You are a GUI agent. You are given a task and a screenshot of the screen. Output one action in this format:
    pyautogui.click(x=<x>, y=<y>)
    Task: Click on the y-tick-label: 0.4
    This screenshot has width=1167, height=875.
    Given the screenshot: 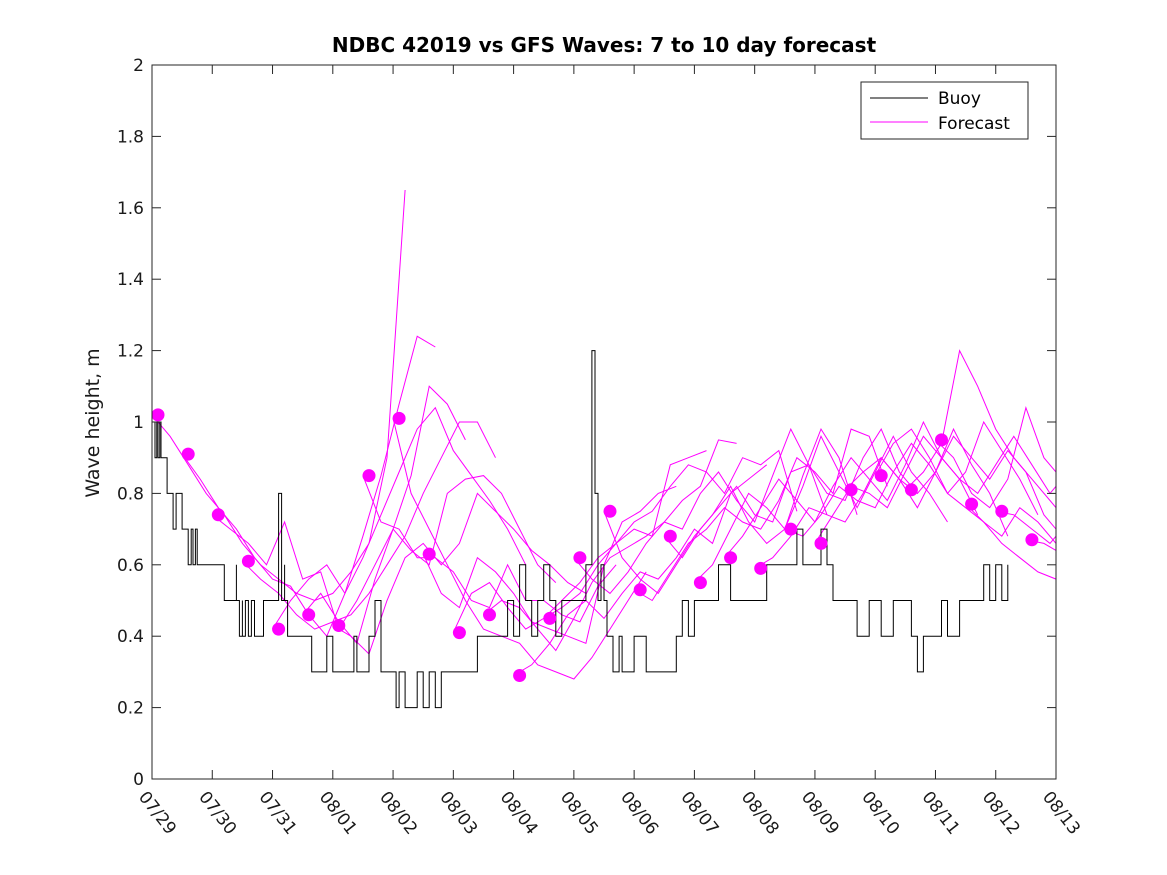 What is the action you would take?
    pyautogui.click(x=130, y=637)
    